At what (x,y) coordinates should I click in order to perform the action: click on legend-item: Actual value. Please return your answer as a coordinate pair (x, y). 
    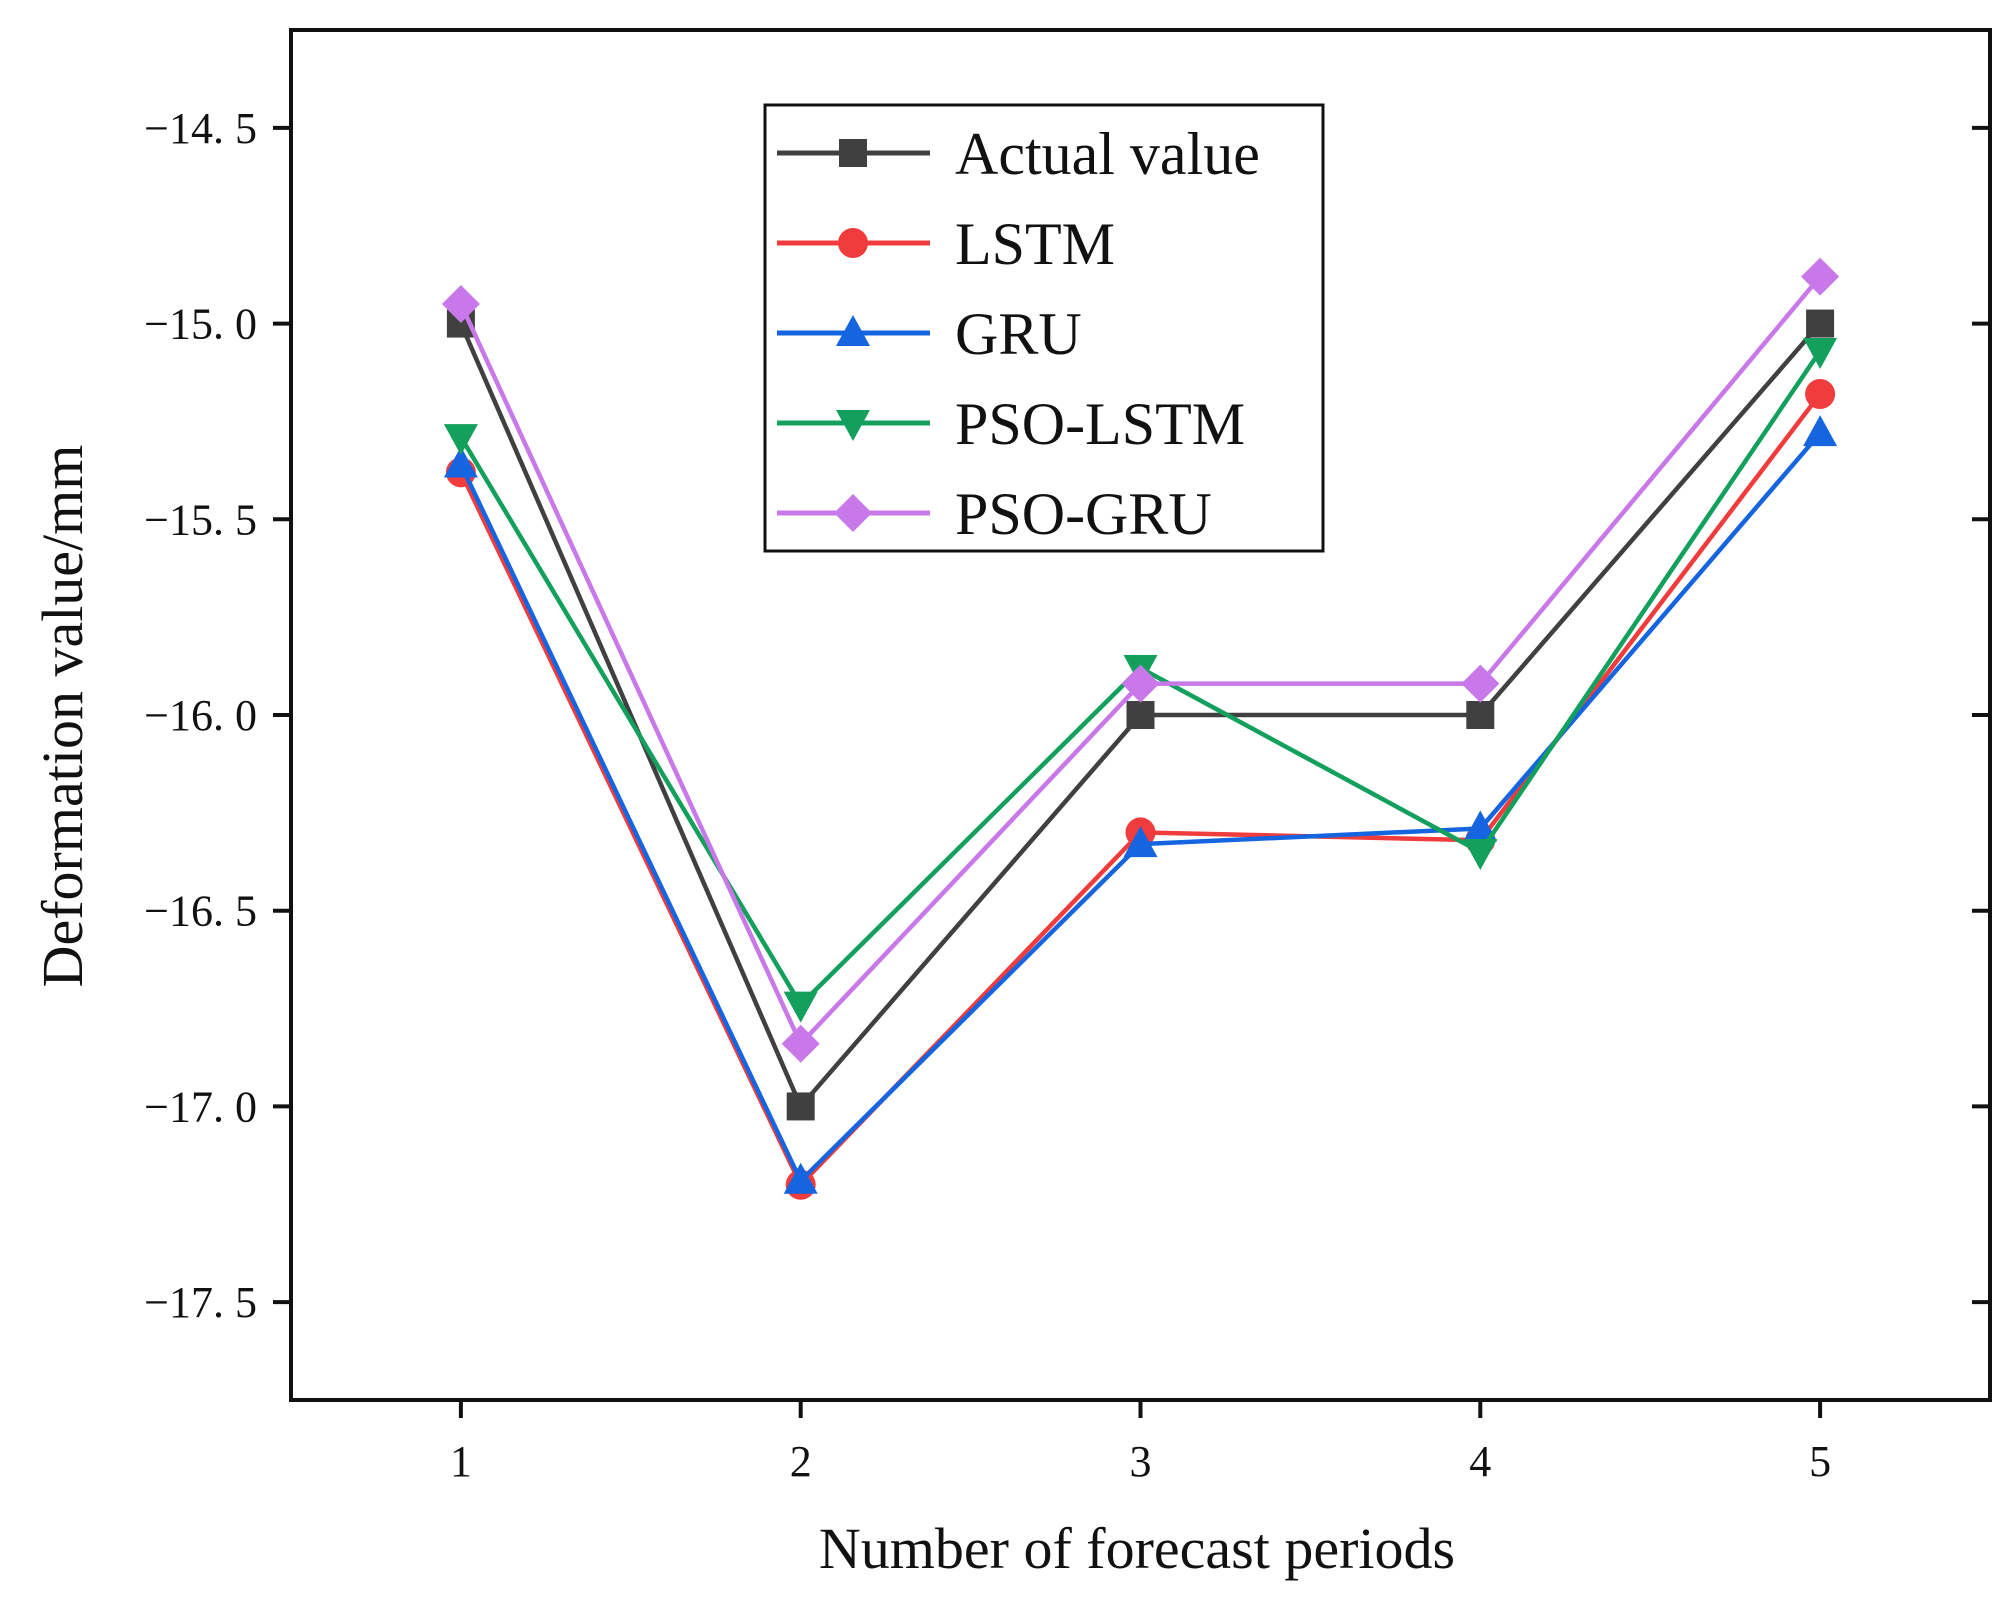
    Looking at the image, I should click on (1018, 154).